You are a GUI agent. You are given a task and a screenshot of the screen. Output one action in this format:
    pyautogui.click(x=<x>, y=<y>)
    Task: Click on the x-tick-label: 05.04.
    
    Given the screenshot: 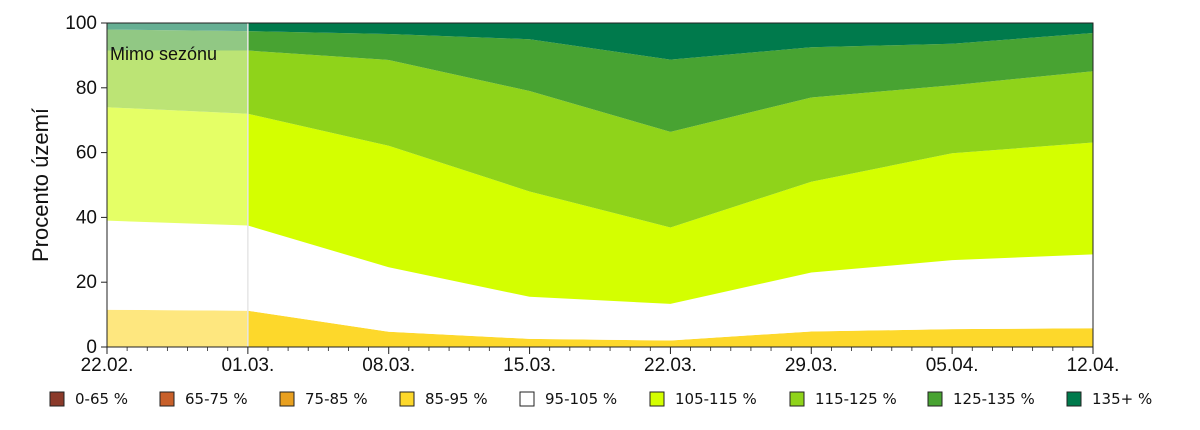 What is the action you would take?
    pyautogui.click(x=952, y=365)
    